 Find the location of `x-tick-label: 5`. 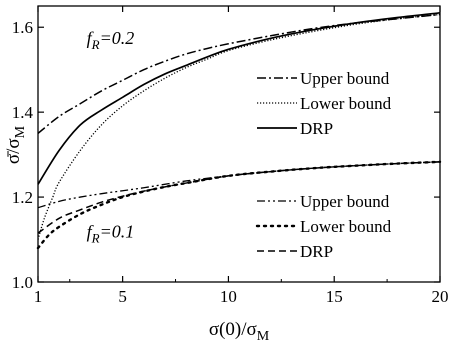

x-tick-label: 5 is located at coordinates (122, 296).